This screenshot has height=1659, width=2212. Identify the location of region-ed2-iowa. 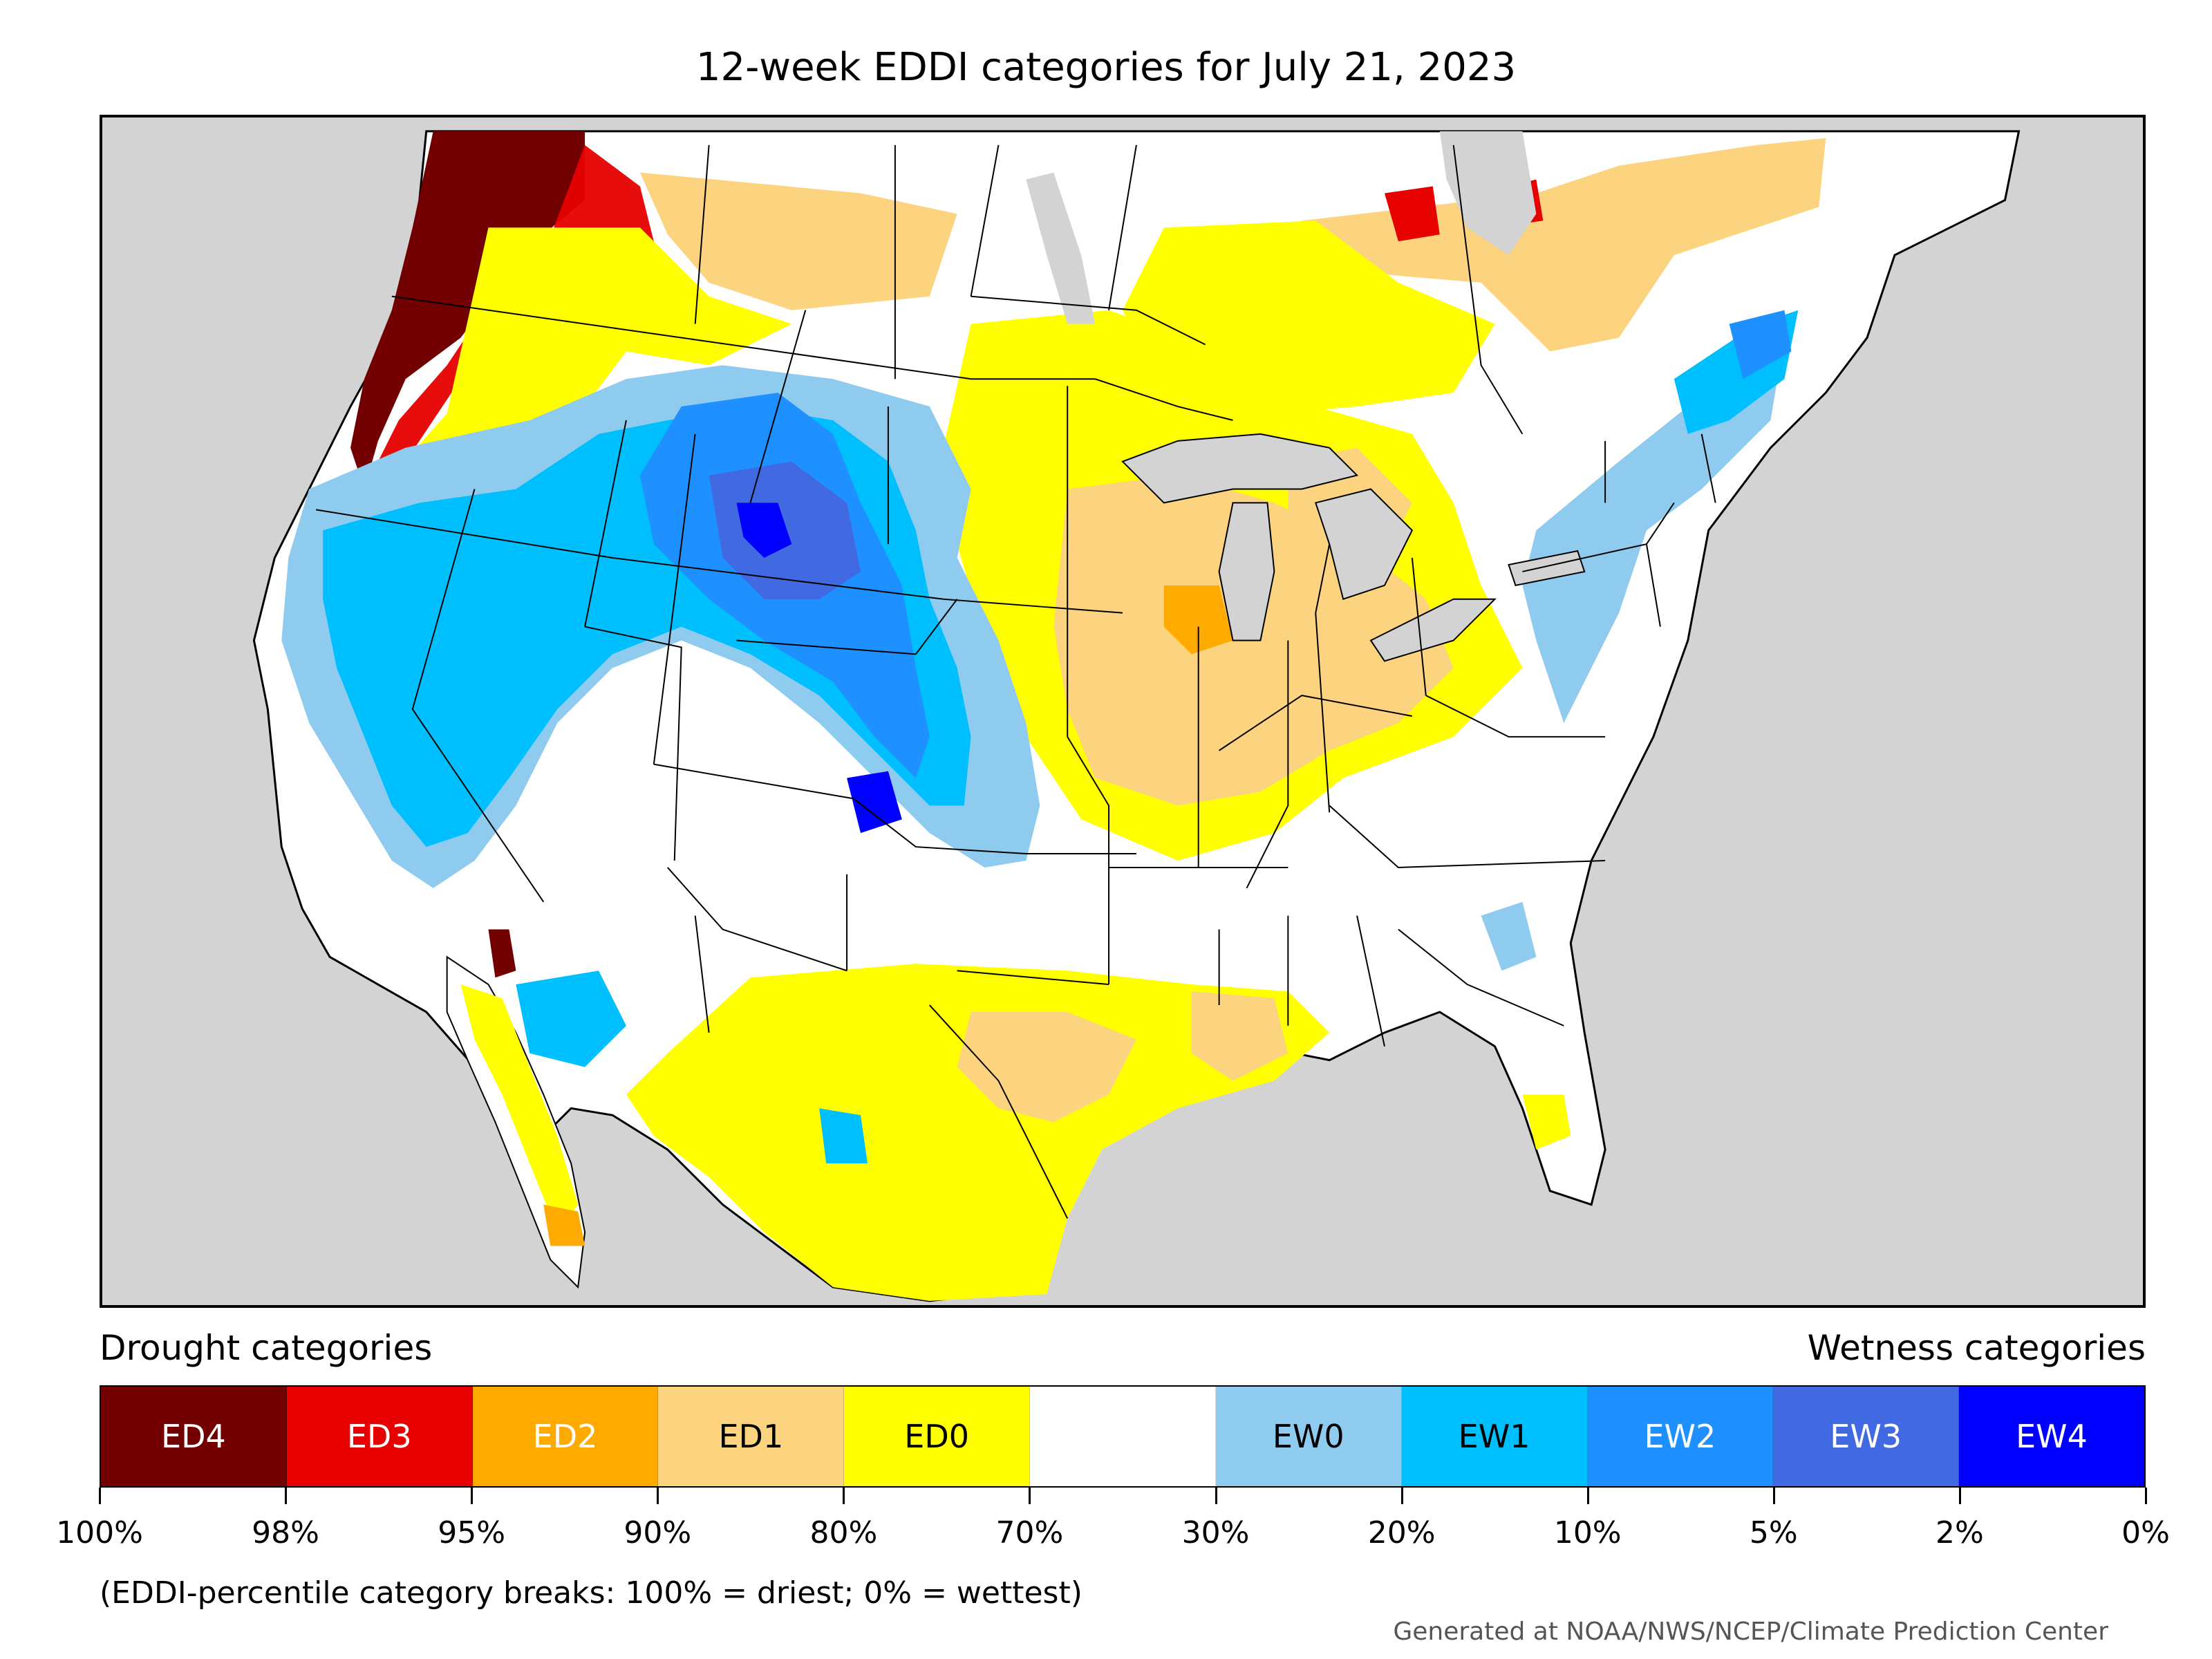
(1198, 620).